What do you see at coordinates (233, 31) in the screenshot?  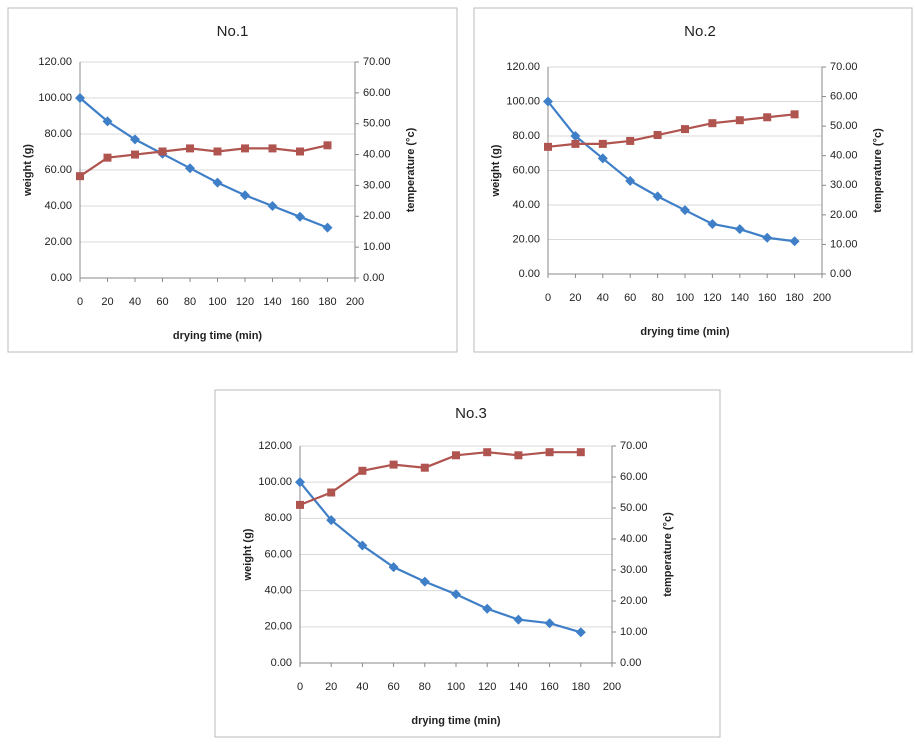 I see `chart-title: No.1` at bounding box center [233, 31].